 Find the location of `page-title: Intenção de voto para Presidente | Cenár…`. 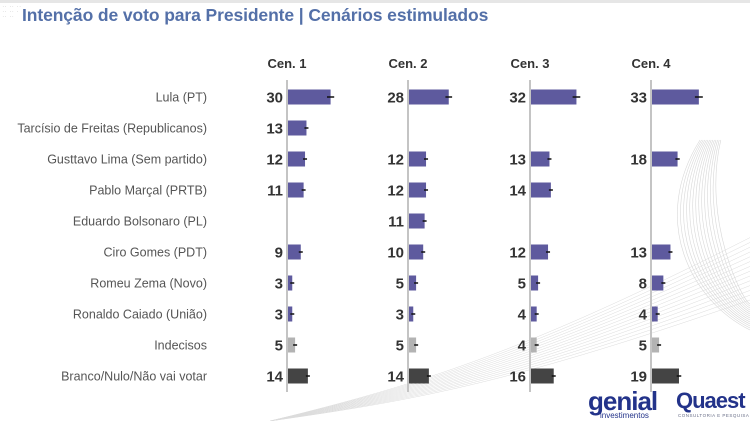

page-title: Intenção de voto para Presidente | Cenár… is located at coordinates (255, 15).